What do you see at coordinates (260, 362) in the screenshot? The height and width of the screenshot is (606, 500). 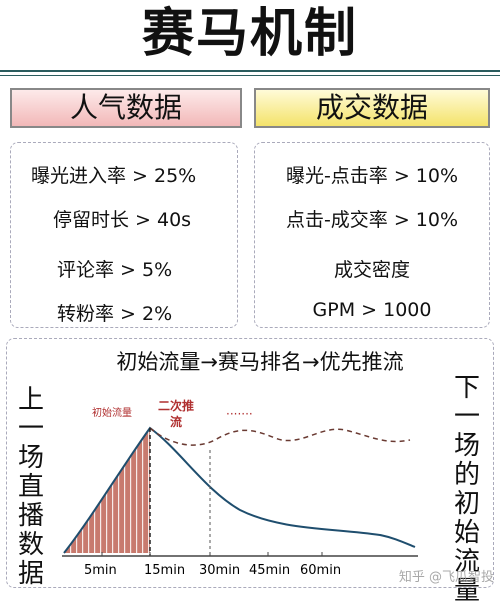 I see `flow-text: 初始流量→赛马排名→优先推流` at bounding box center [260, 362].